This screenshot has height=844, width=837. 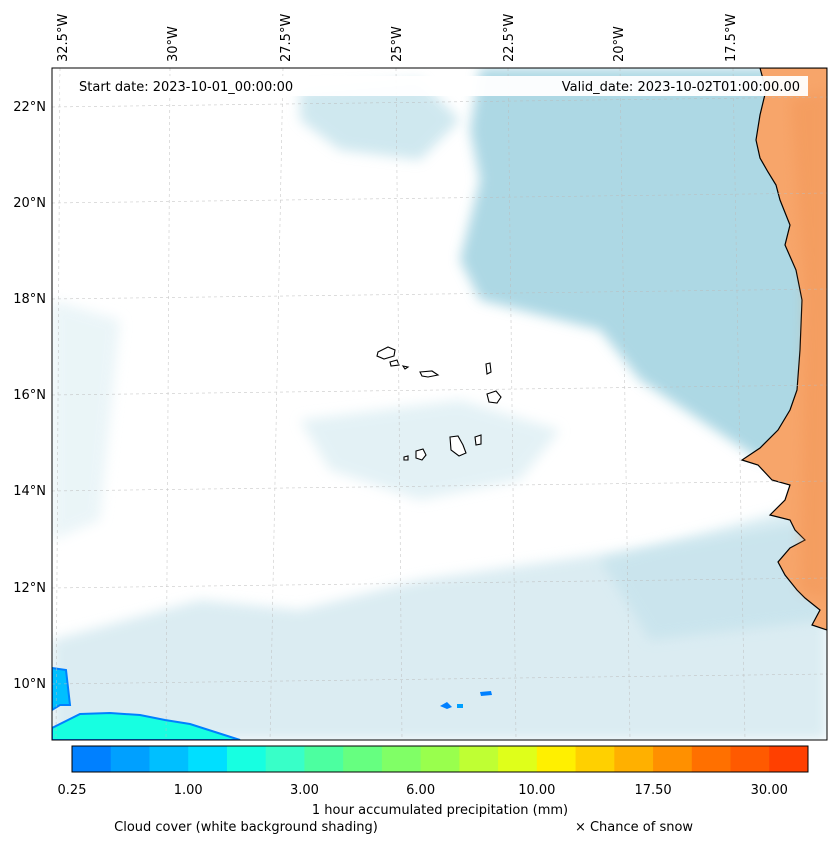 I want to click on lon-label: 32.5°W, so click(x=63, y=38).